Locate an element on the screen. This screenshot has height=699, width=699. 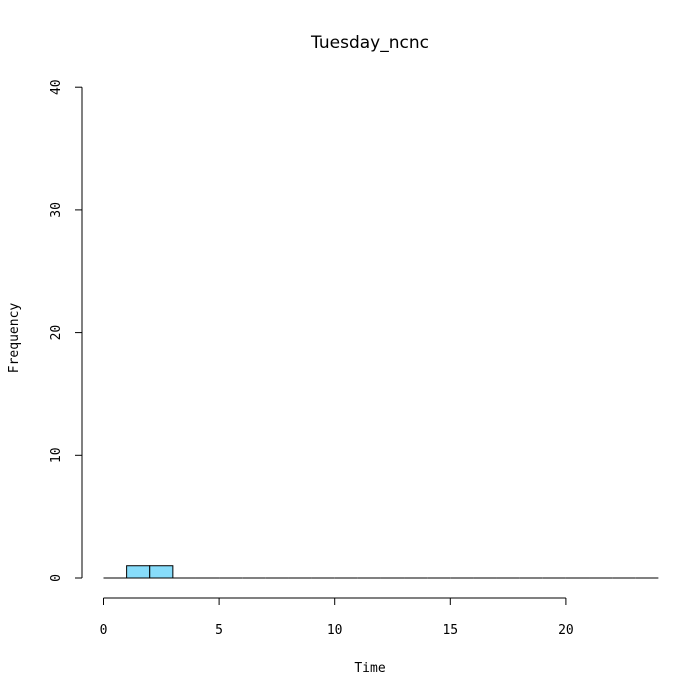
x-tick-label: 20 is located at coordinates (566, 630).